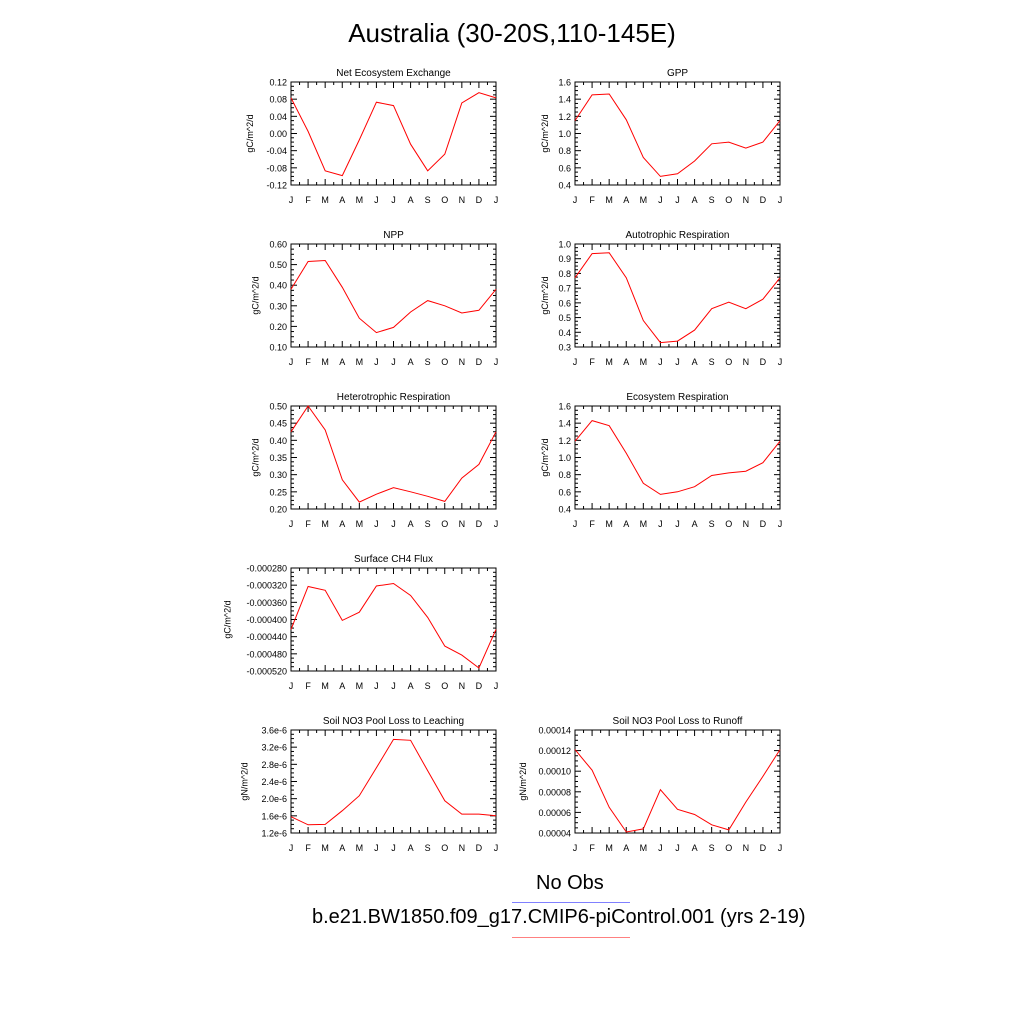  Describe the element at coordinates (244, 781) in the screenshot. I see `y-axis-label: gN/m^2/d` at that location.